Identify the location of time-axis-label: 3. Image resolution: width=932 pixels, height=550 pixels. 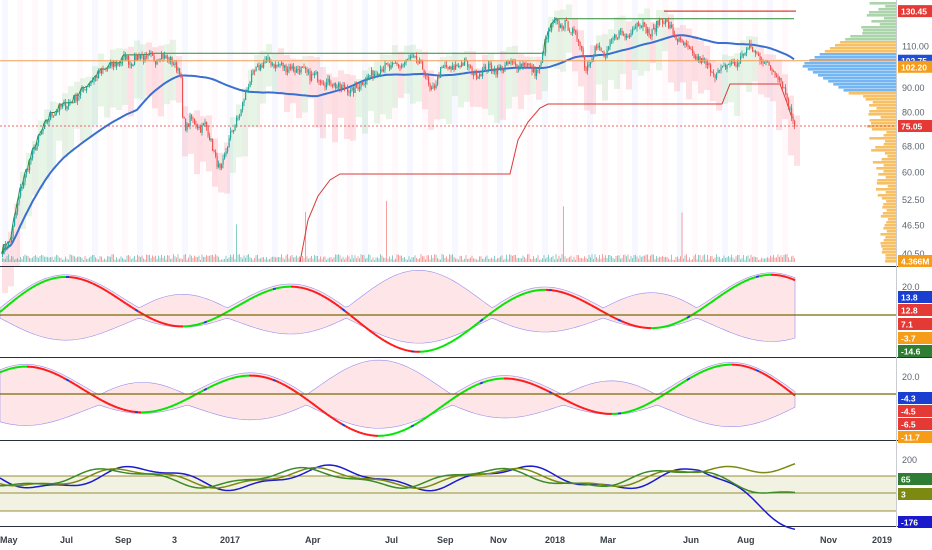
(174, 540).